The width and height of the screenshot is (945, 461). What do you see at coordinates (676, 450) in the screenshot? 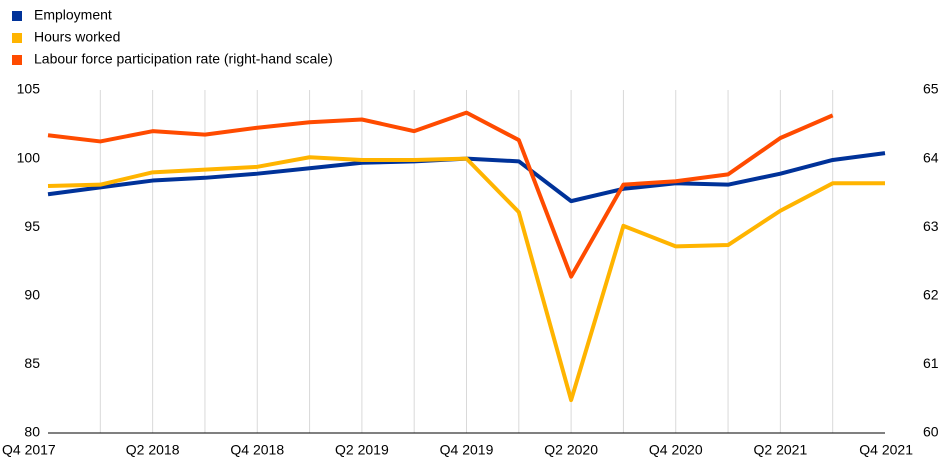
I see `x-tick-label: Q4 2020` at bounding box center [676, 450].